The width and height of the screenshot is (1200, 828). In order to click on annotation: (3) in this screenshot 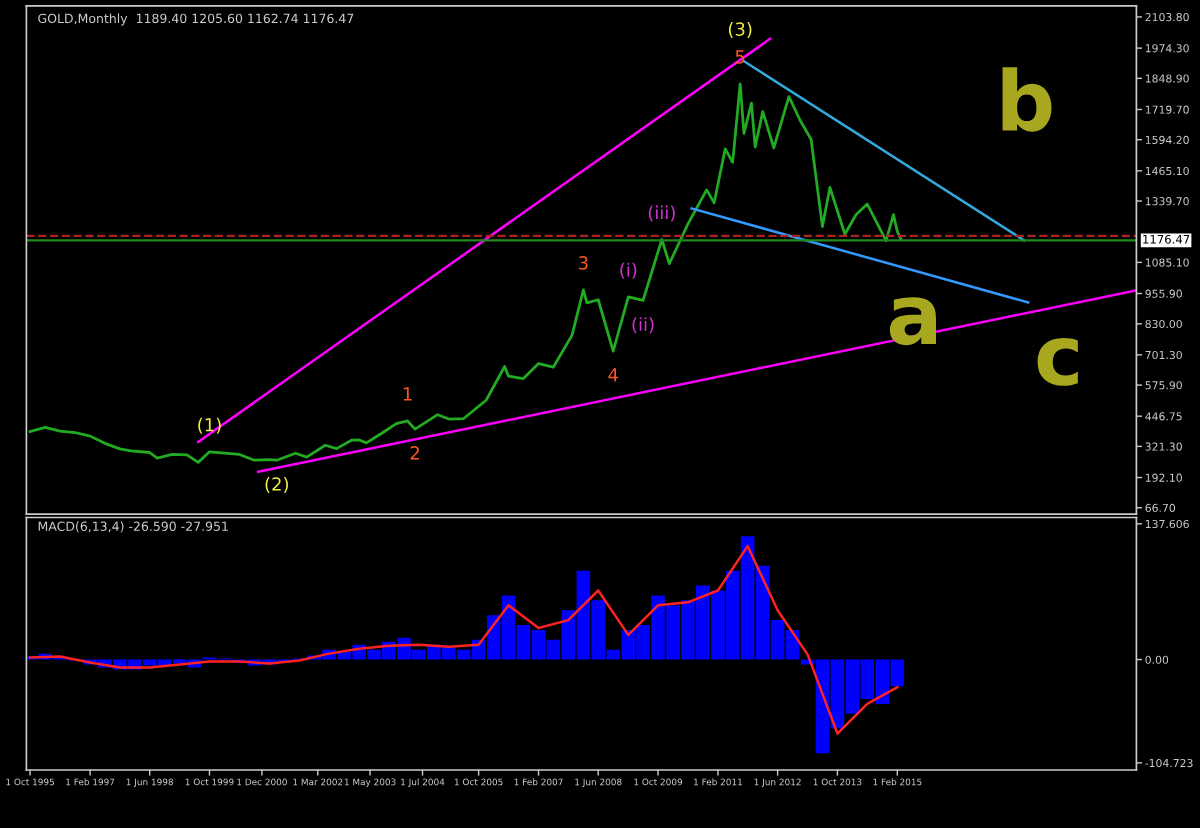, I will do `click(740, 30)`.